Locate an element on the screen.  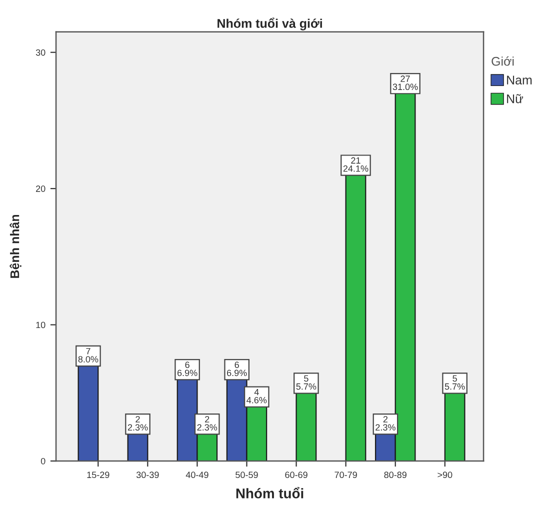
x-tick-label: 15-29 is located at coordinates (98, 475).